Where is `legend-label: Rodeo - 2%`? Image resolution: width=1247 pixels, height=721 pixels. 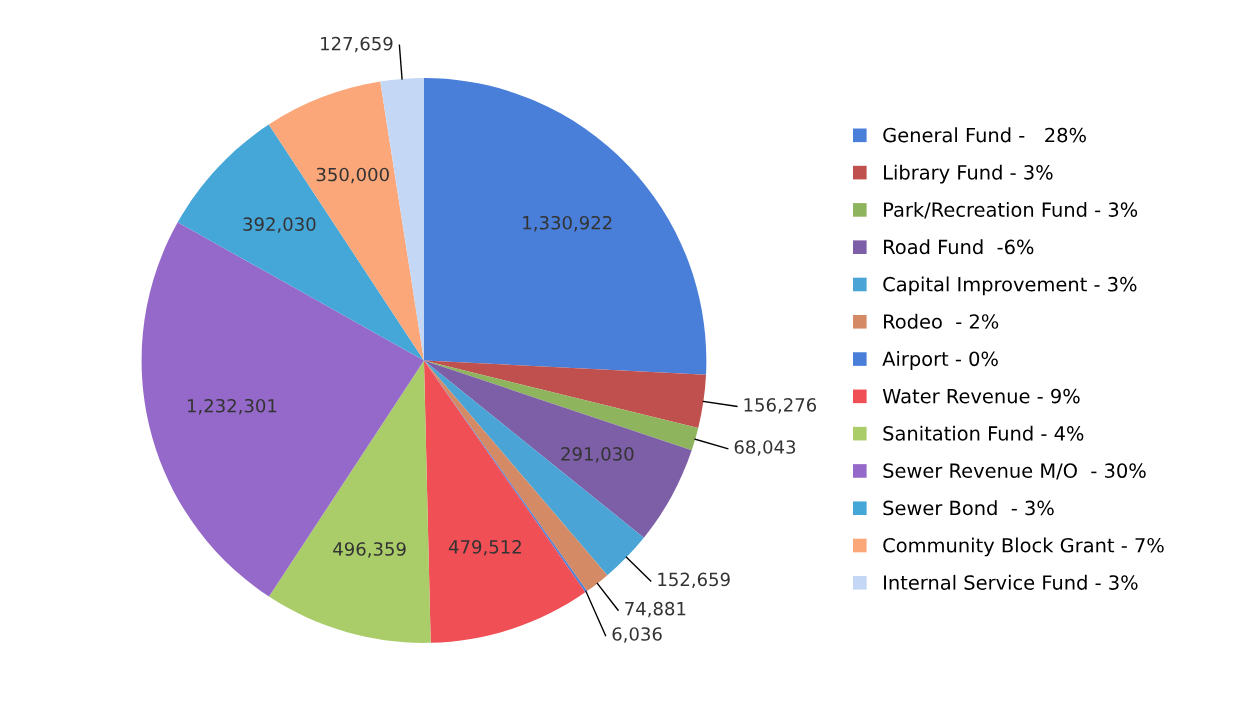 legend-label: Rodeo - 2% is located at coordinates (941, 321).